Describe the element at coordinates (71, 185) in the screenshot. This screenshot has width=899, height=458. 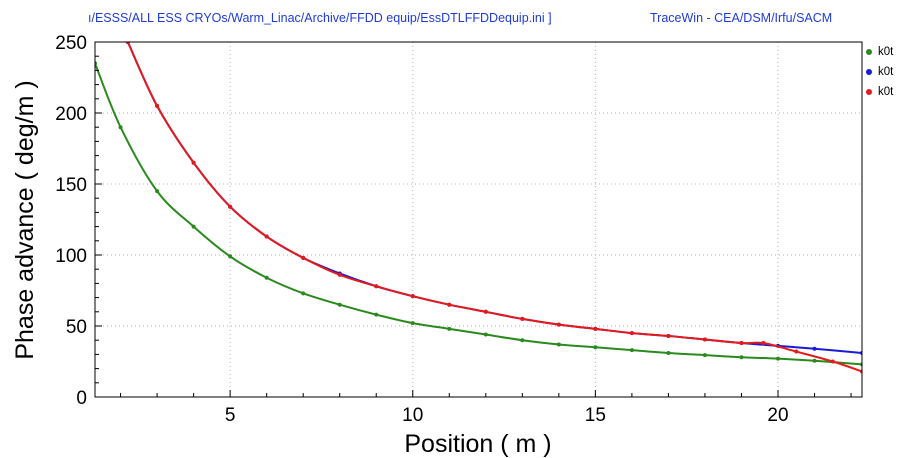
I see `y-tick-label: 150` at that location.